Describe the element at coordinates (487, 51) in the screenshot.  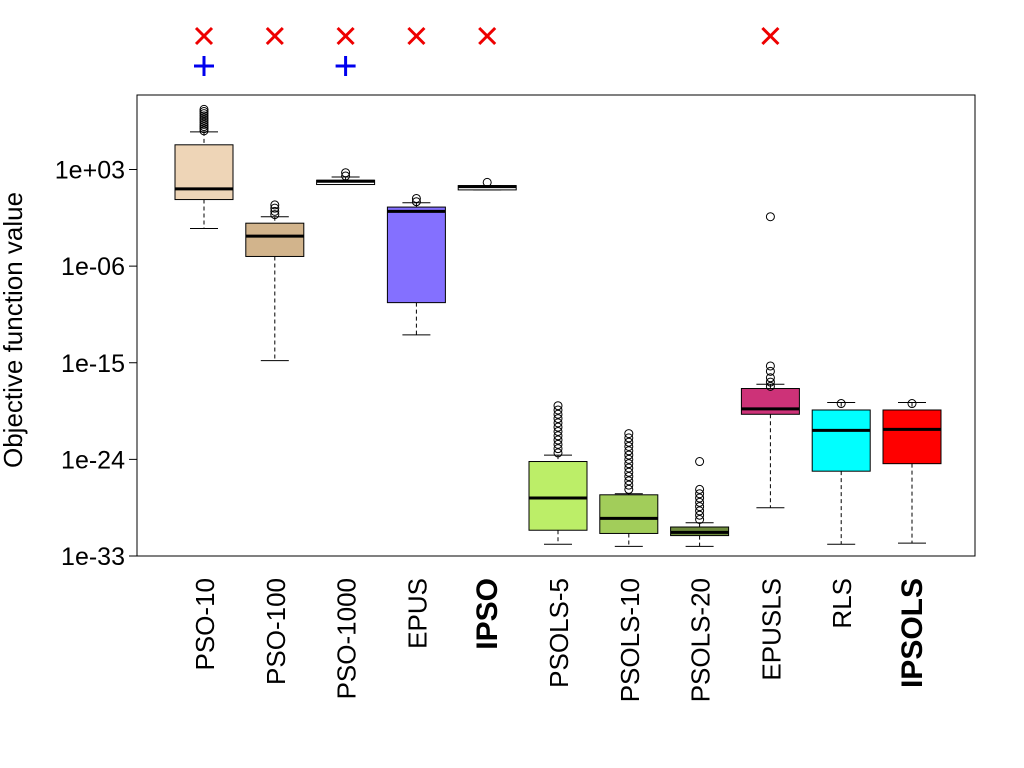
I see `significance-marks` at that location.